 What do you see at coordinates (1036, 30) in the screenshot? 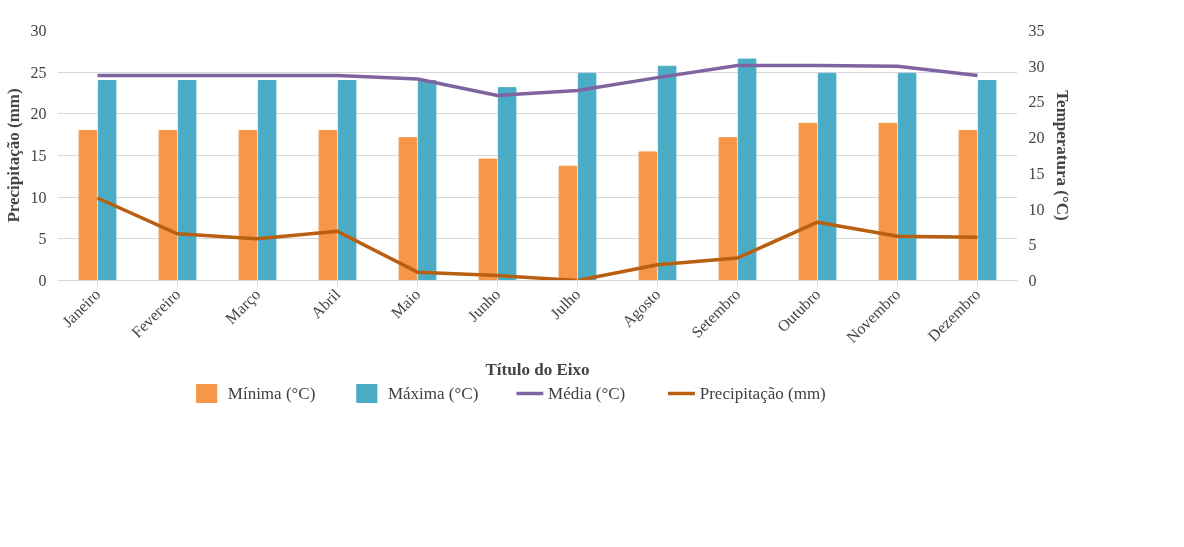
I see `y2-tick-label: 35` at bounding box center [1036, 30].